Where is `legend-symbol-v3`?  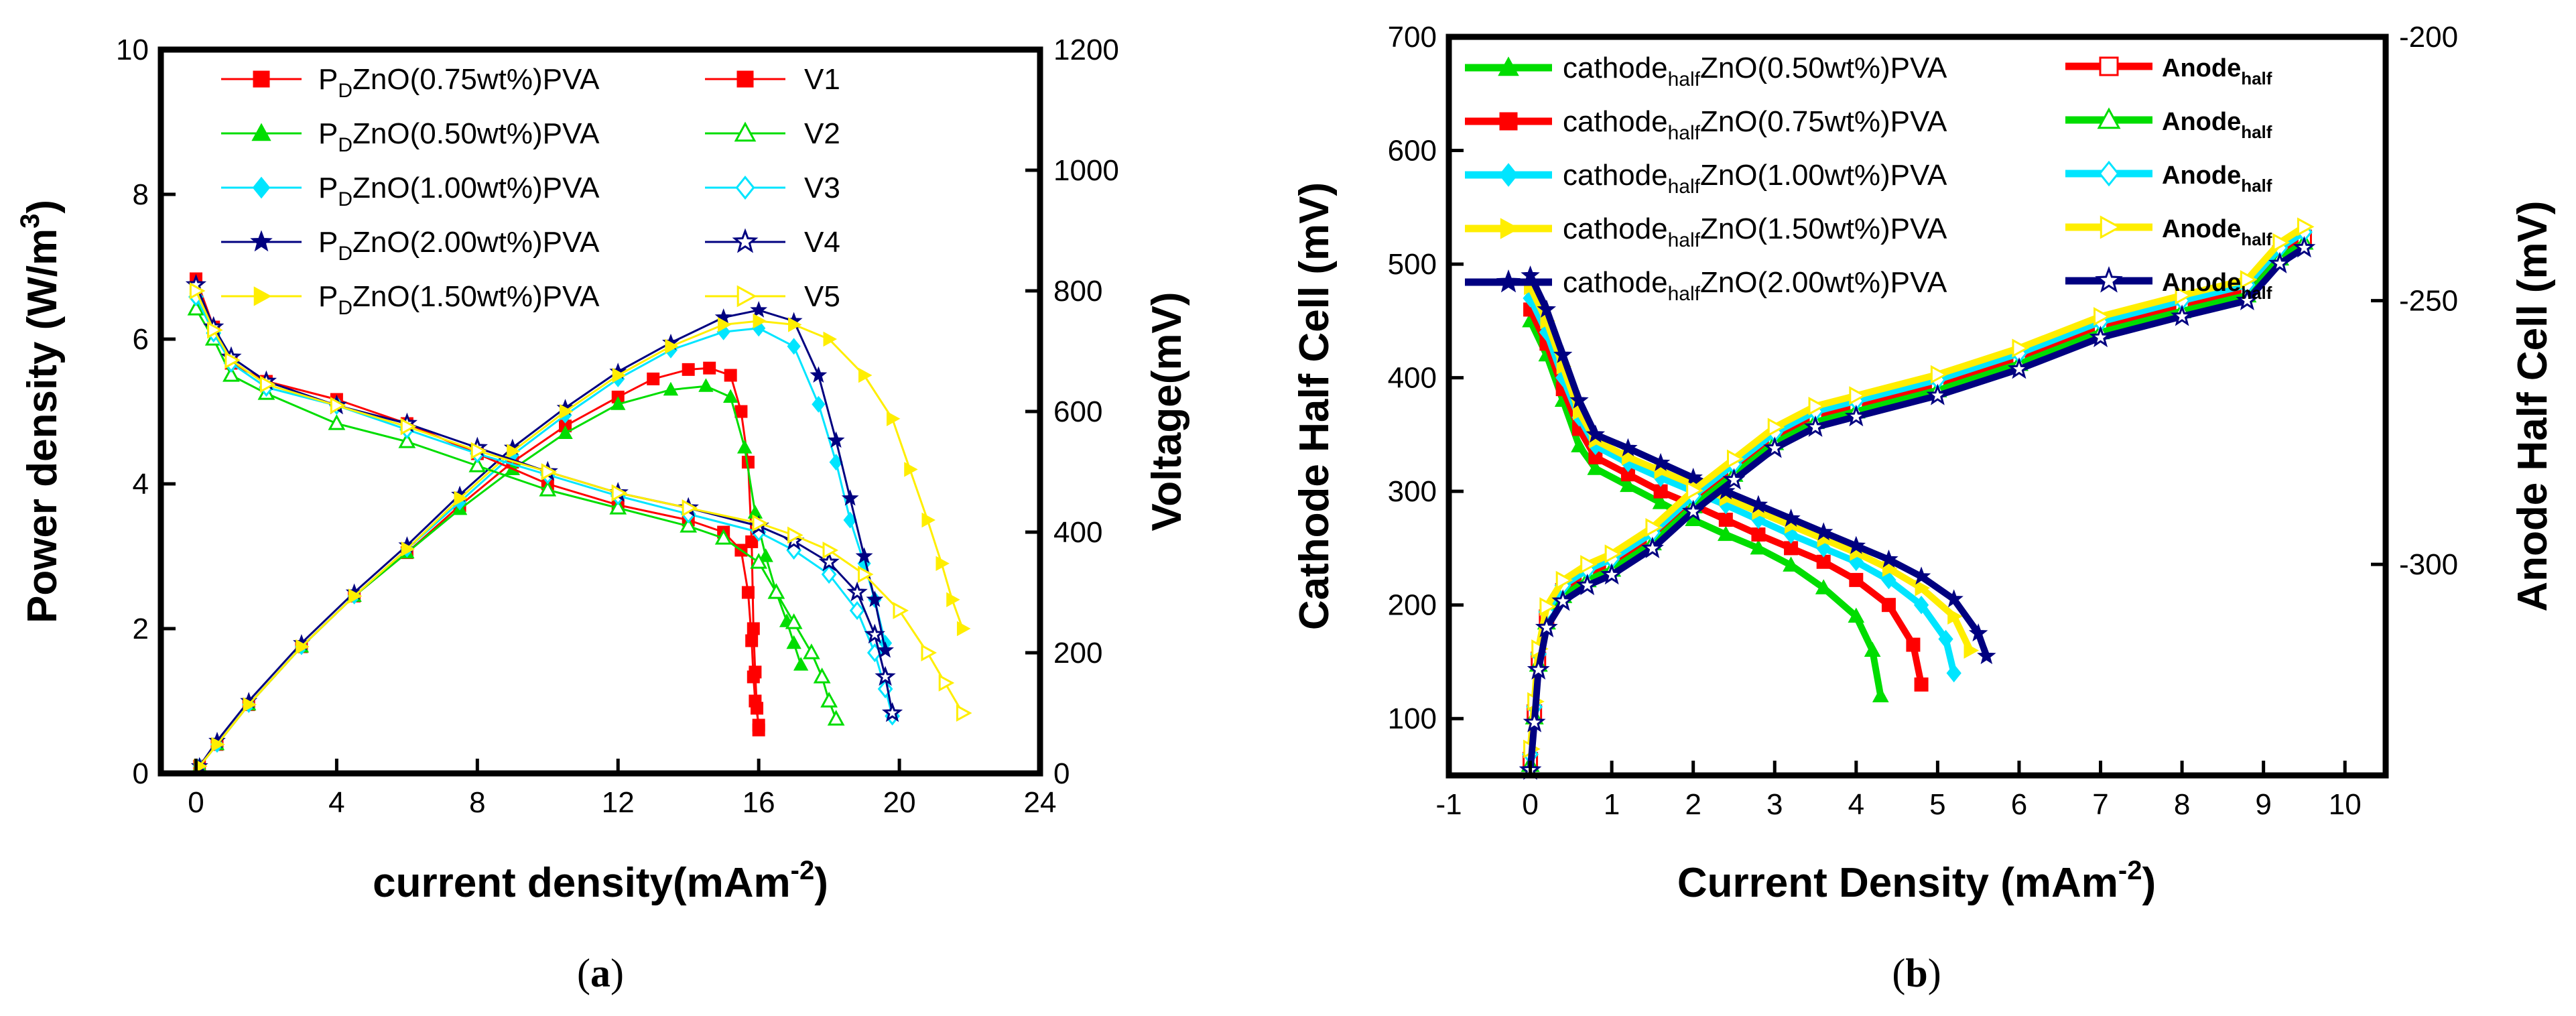 legend-symbol-v3 is located at coordinates (745, 188).